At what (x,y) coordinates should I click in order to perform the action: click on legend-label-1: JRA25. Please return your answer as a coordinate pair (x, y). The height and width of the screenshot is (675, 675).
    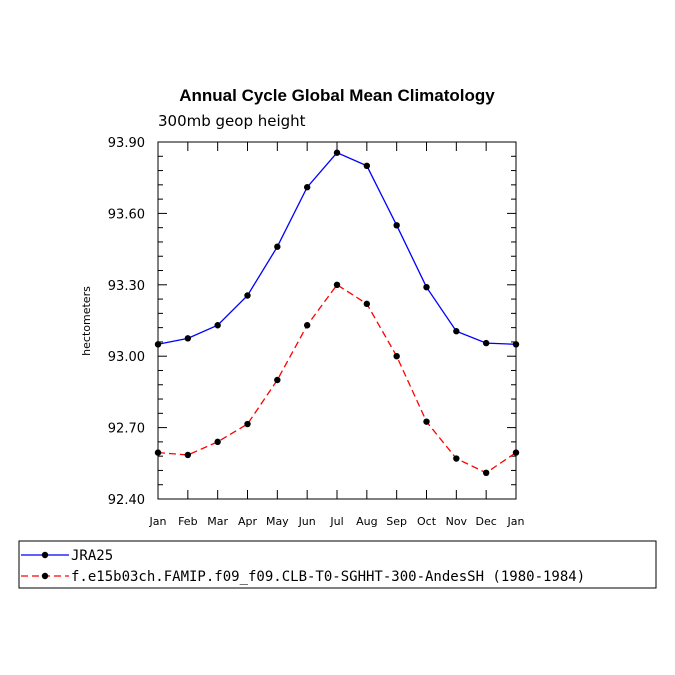
    Looking at the image, I should click on (92, 556).